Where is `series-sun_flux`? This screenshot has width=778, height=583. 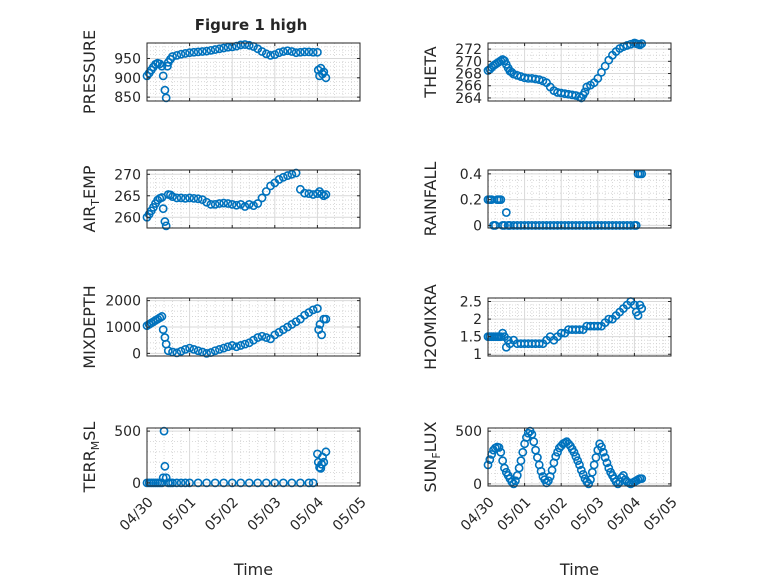 series-sun_flux is located at coordinates (565, 457).